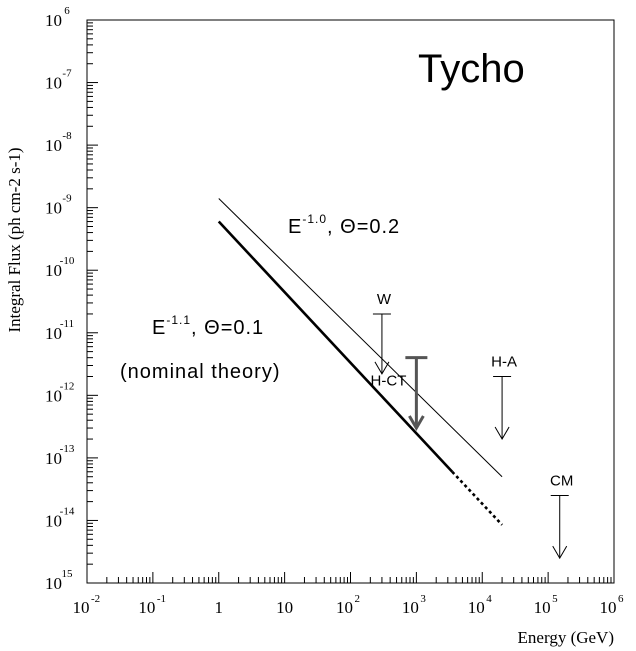 The height and width of the screenshot is (651, 636). Describe the element at coordinates (159, 328) in the screenshot. I see `series-1-label-base: E` at that location.